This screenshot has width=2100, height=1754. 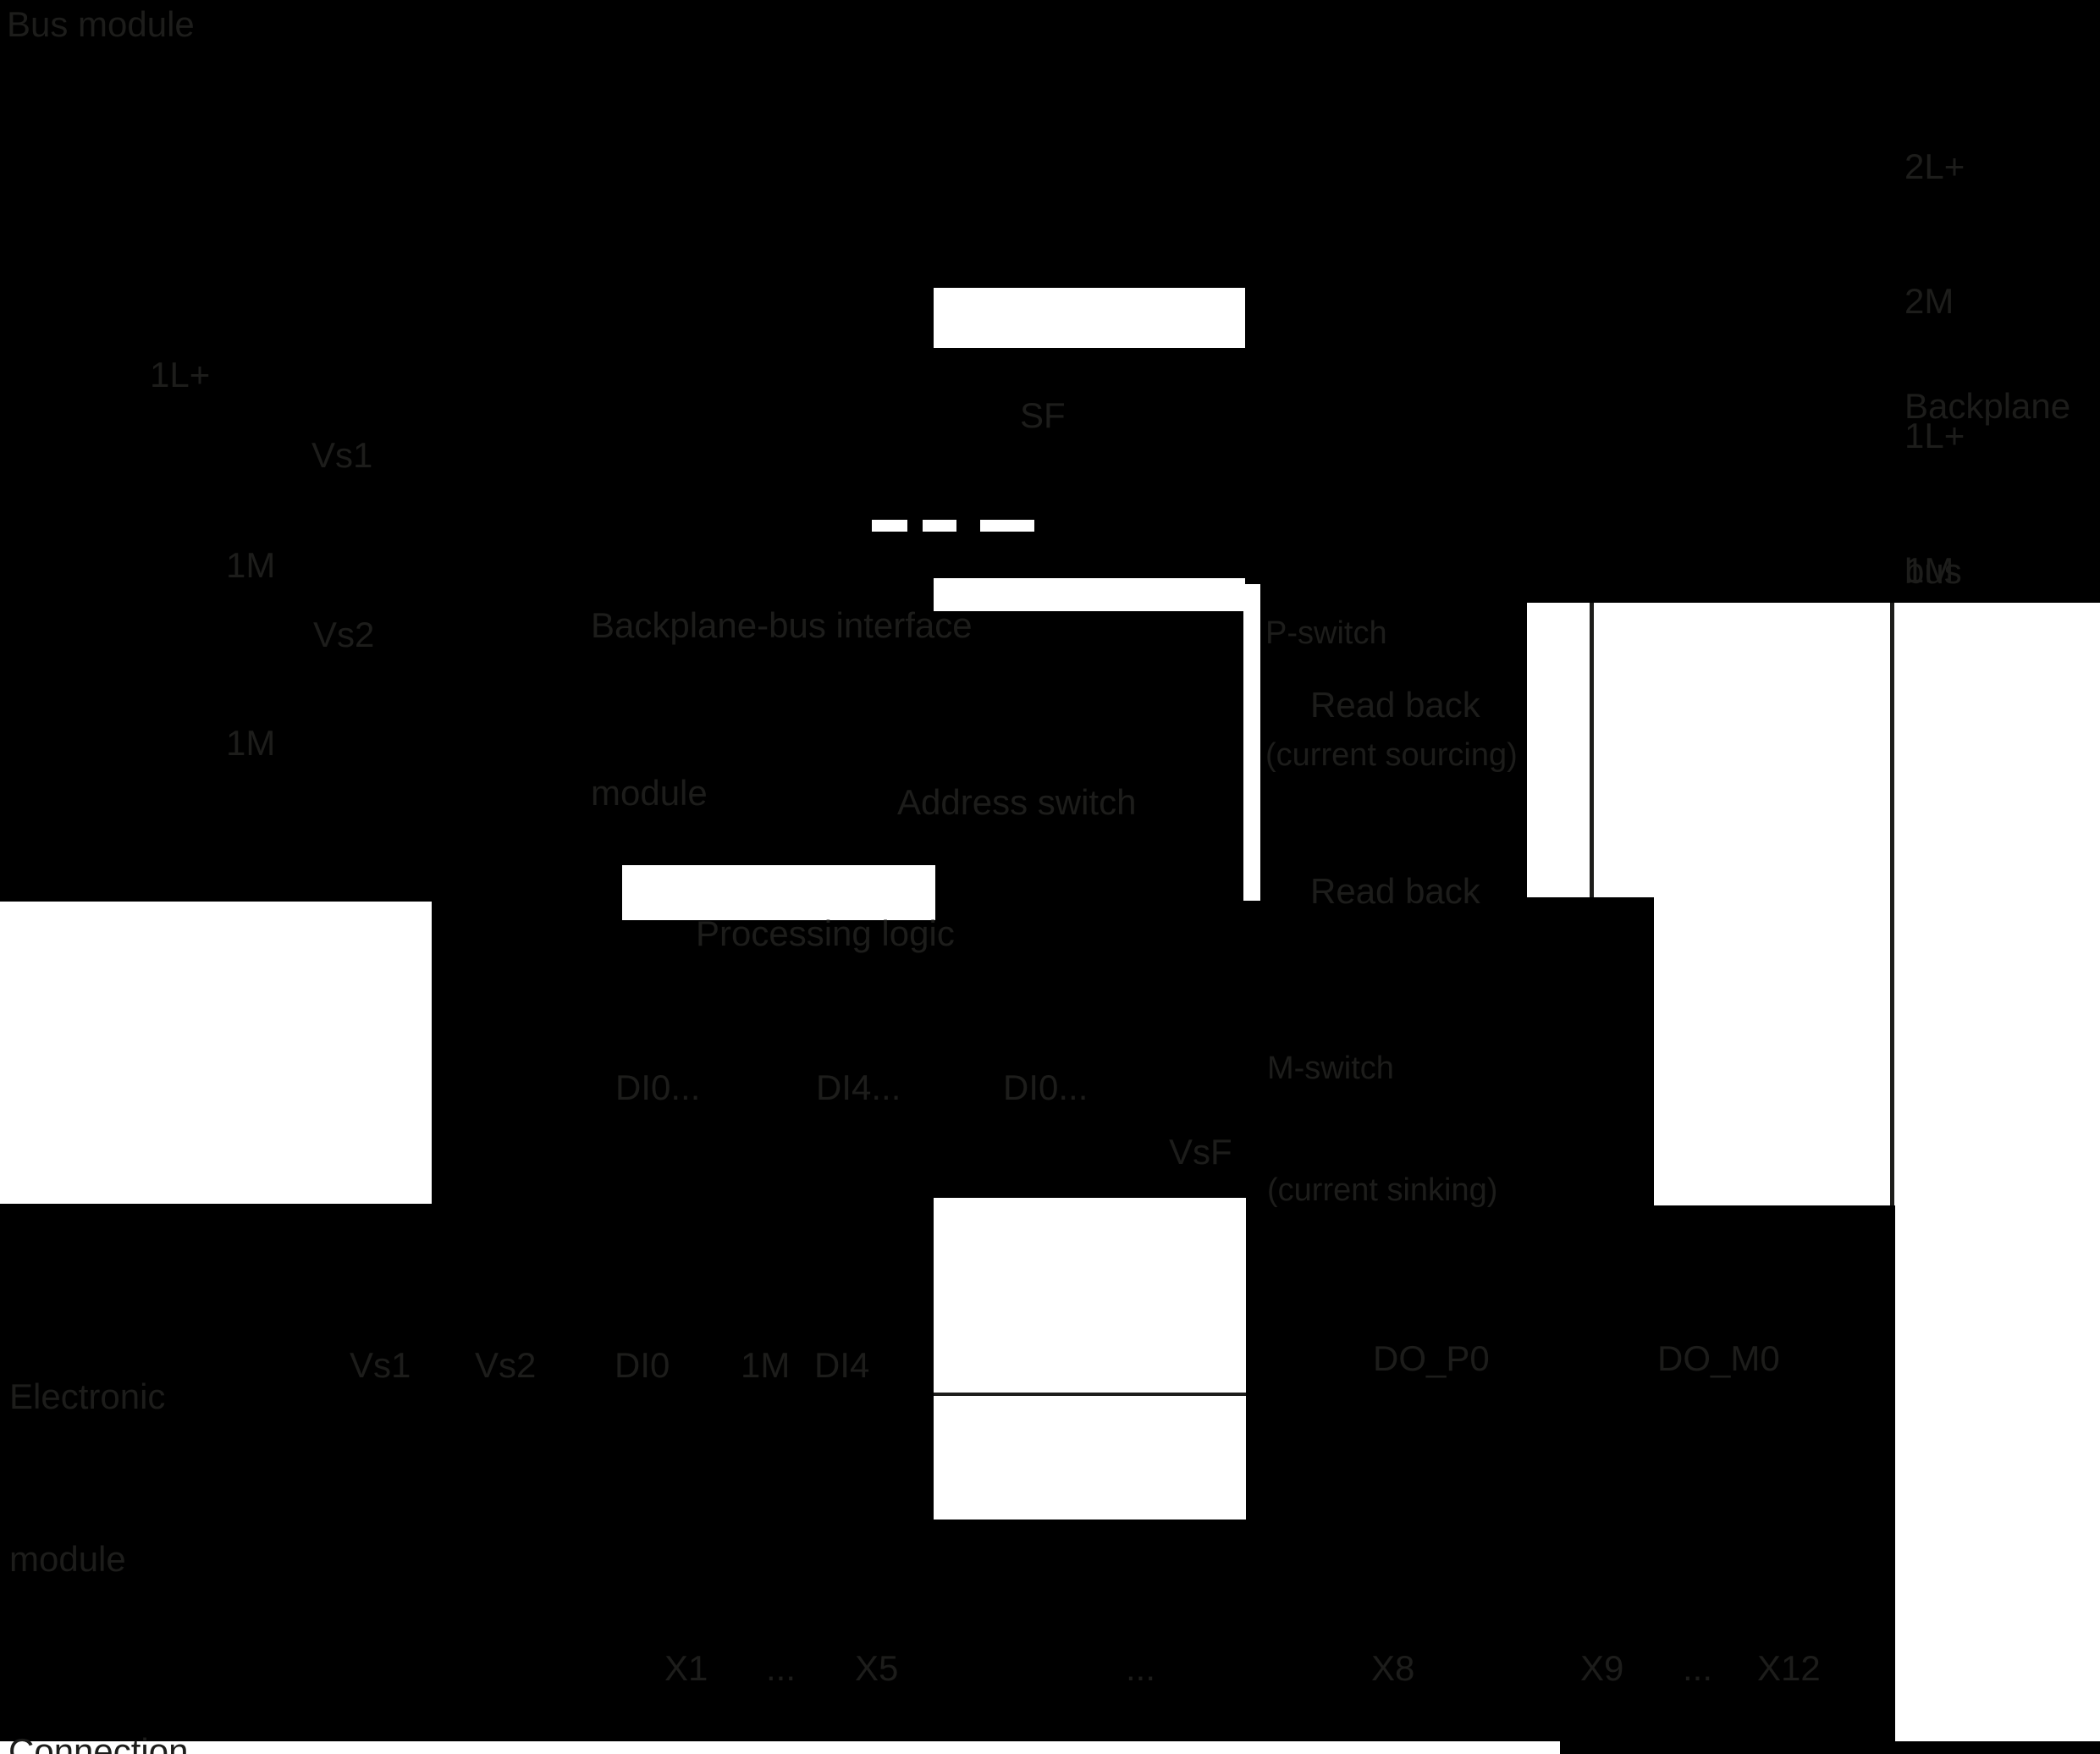 I want to click on terminal-x1-label: X1, so click(x=686, y=1668).